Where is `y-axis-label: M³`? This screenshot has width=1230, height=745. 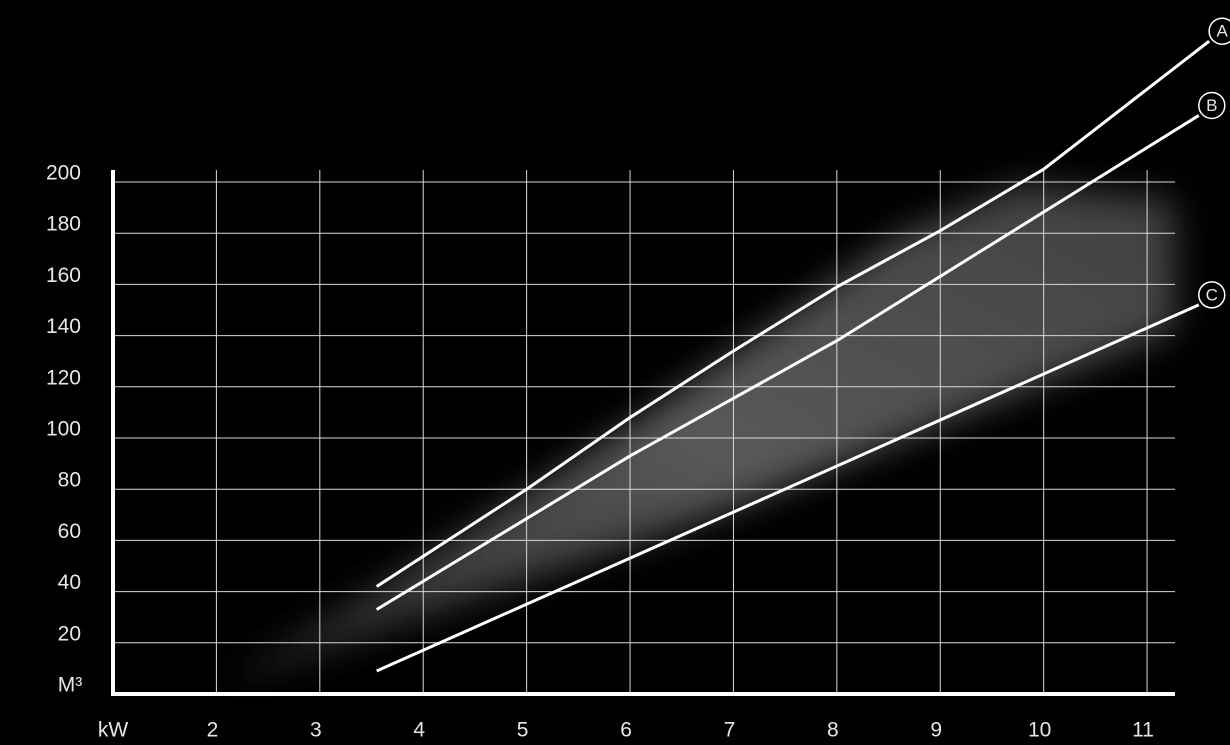
y-axis-label: M³ is located at coordinates (70, 685).